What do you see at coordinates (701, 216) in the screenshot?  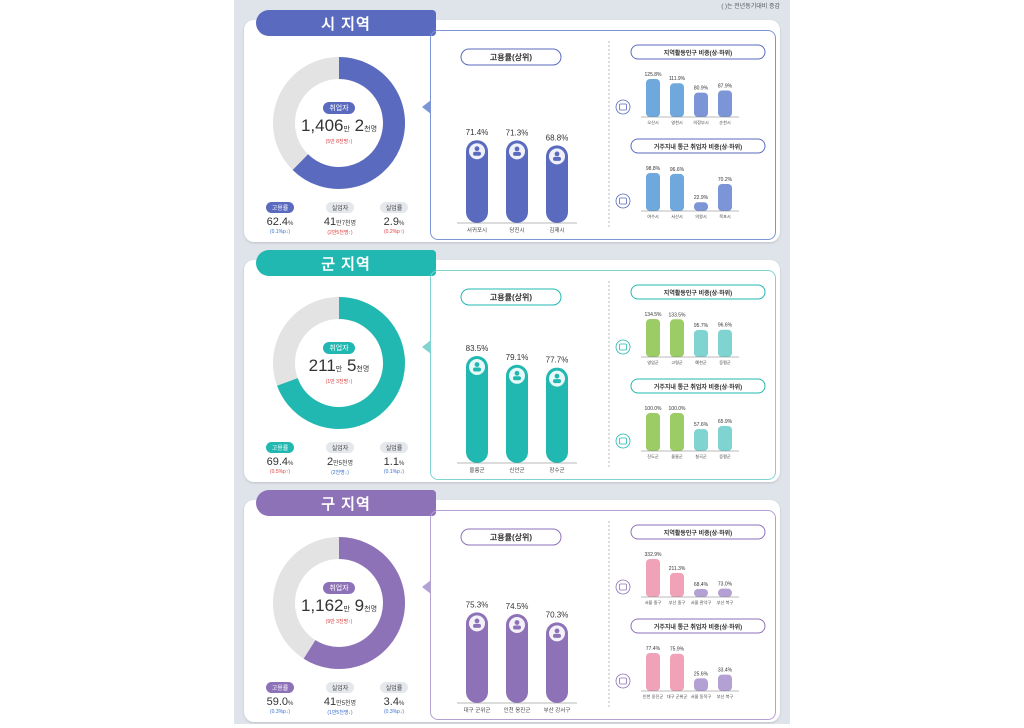 I see `sub2-bar-category: 의왕시` at bounding box center [701, 216].